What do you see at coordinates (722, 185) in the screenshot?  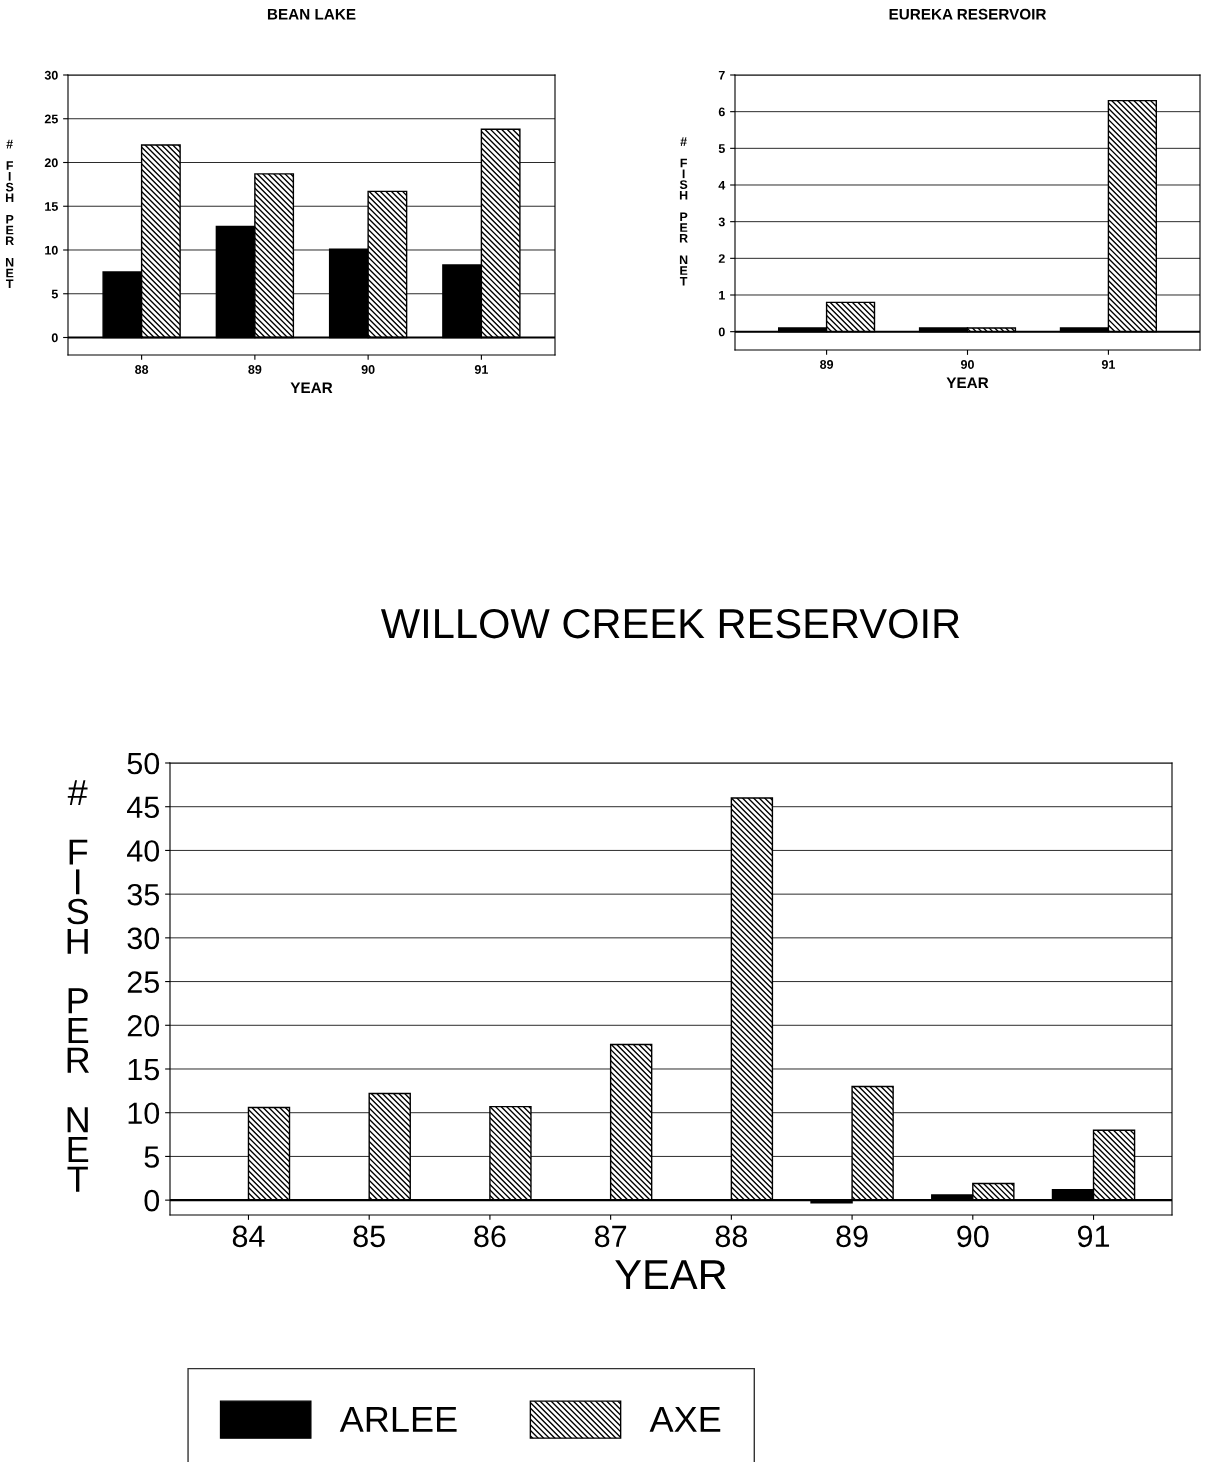 I see `y-tick-label: 4` at bounding box center [722, 185].